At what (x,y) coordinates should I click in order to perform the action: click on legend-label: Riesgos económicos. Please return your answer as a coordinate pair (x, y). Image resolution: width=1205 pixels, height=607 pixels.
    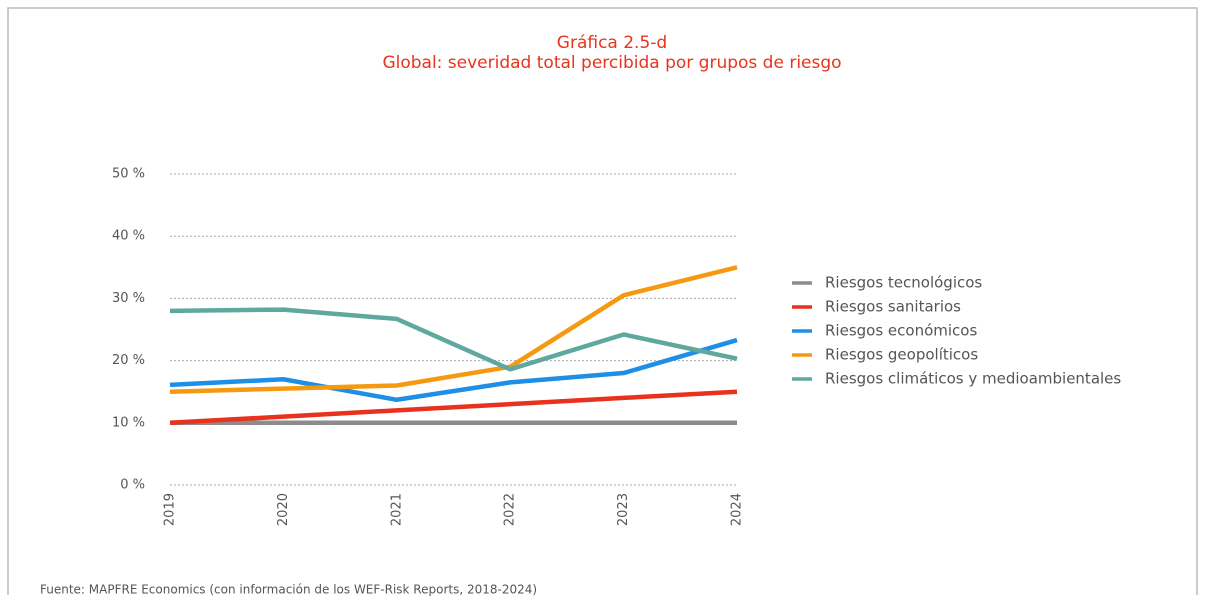
    Looking at the image, I should click on (901, 331).